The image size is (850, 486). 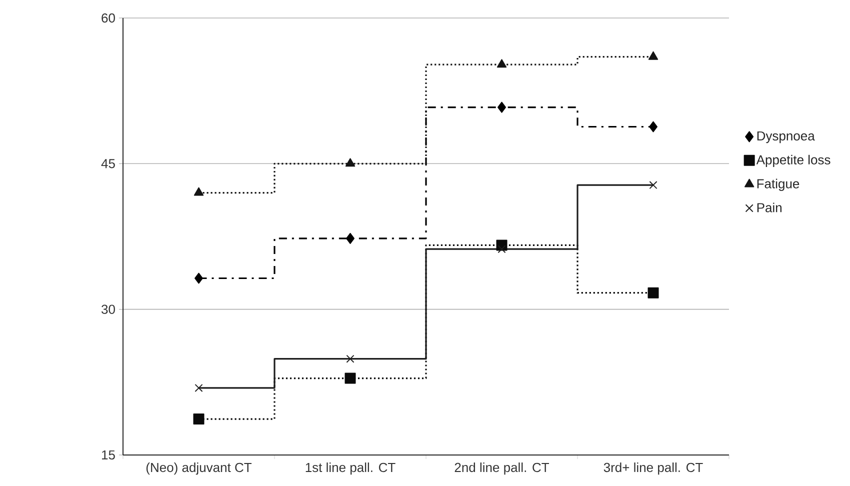 I want to click on y-tick-label: 15, so click(x=108, y=455).